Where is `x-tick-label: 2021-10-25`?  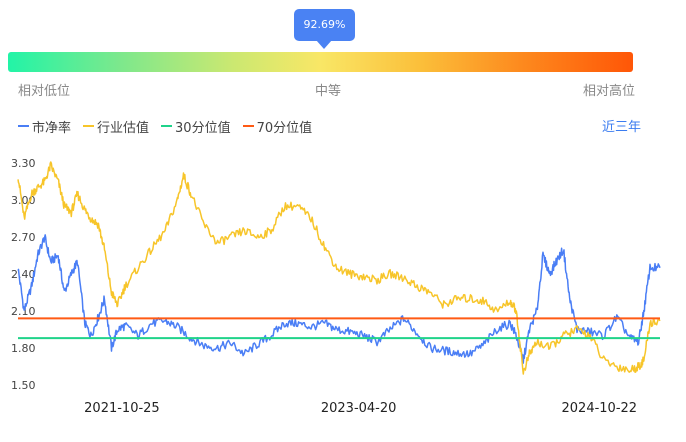 x-tick-label: 2021-10-25 is located at coordinates (122, 408).